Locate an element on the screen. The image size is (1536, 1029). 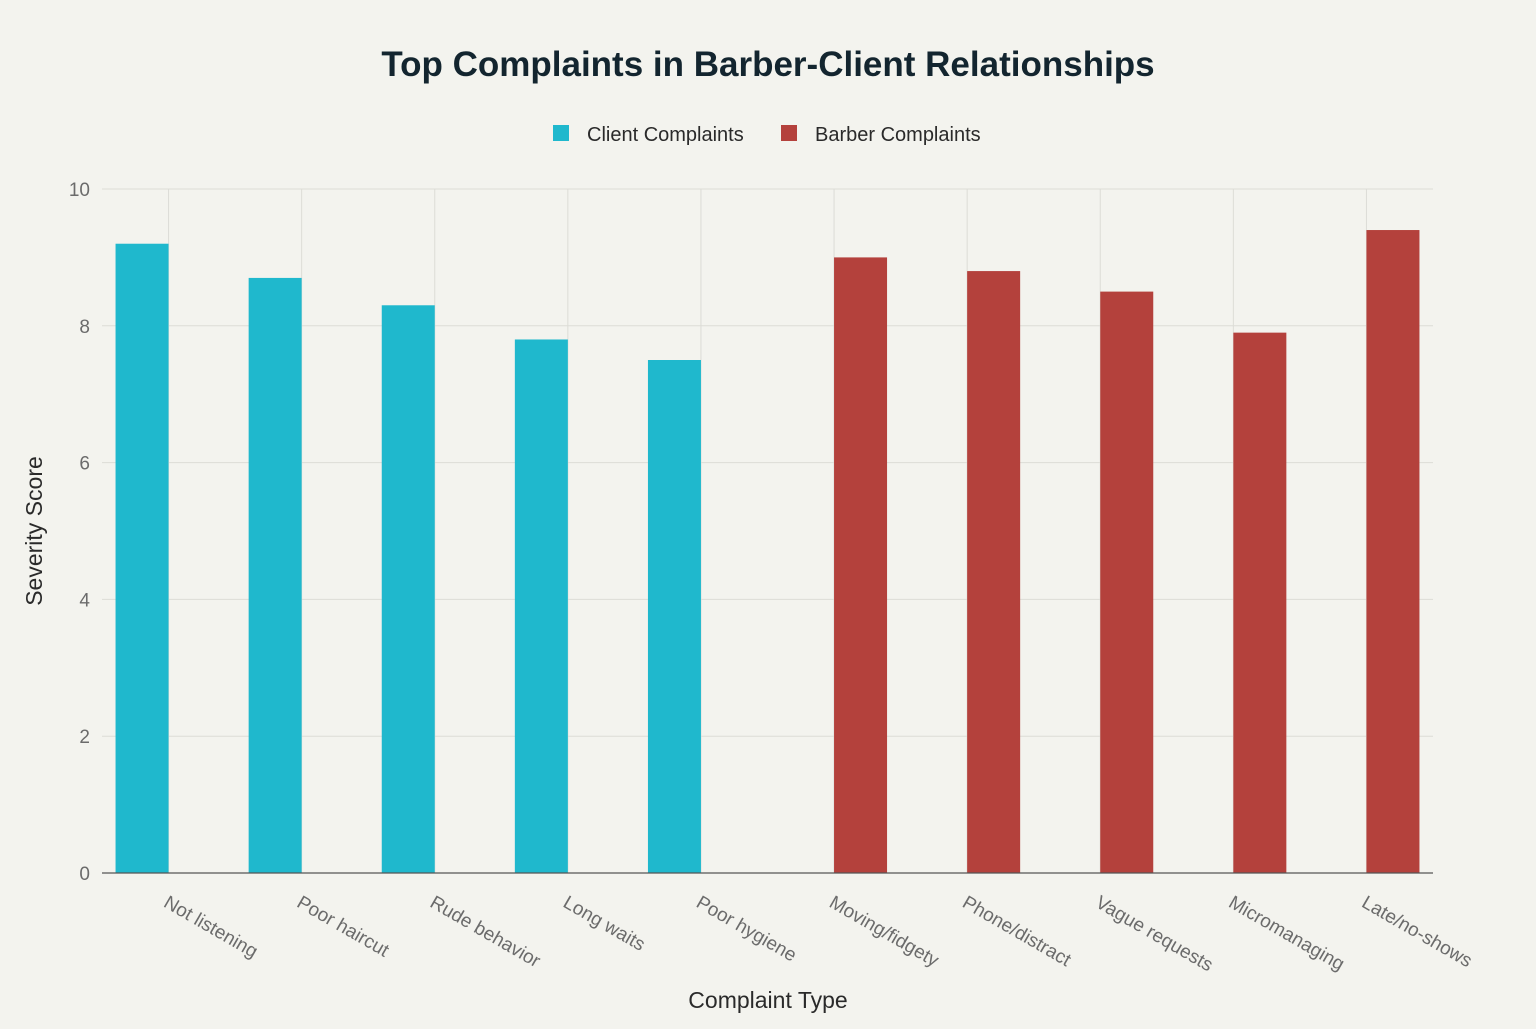
x-tick-label: Not listening is located at coordinates (210, 927).